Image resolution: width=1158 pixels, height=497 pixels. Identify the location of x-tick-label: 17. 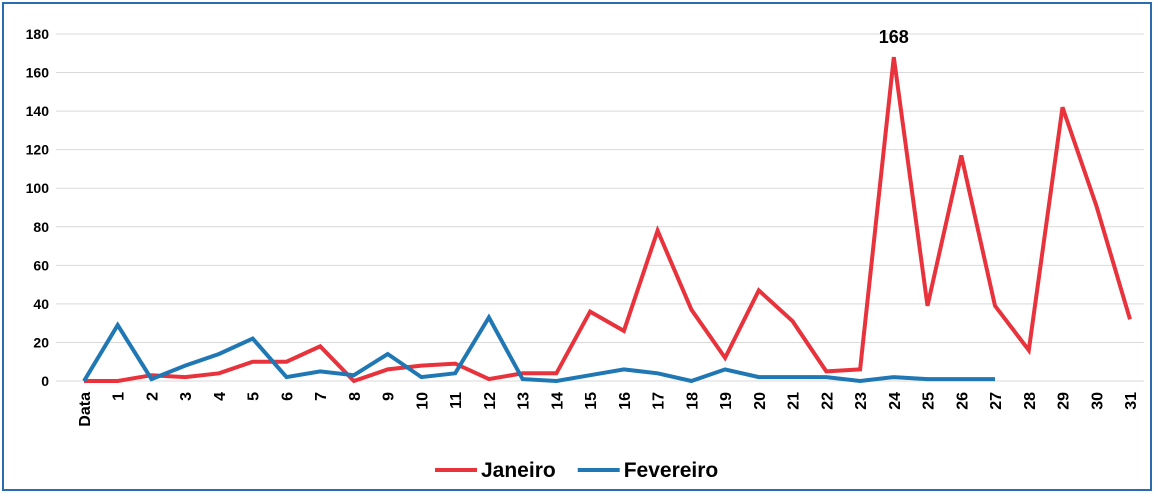
(659, 401).